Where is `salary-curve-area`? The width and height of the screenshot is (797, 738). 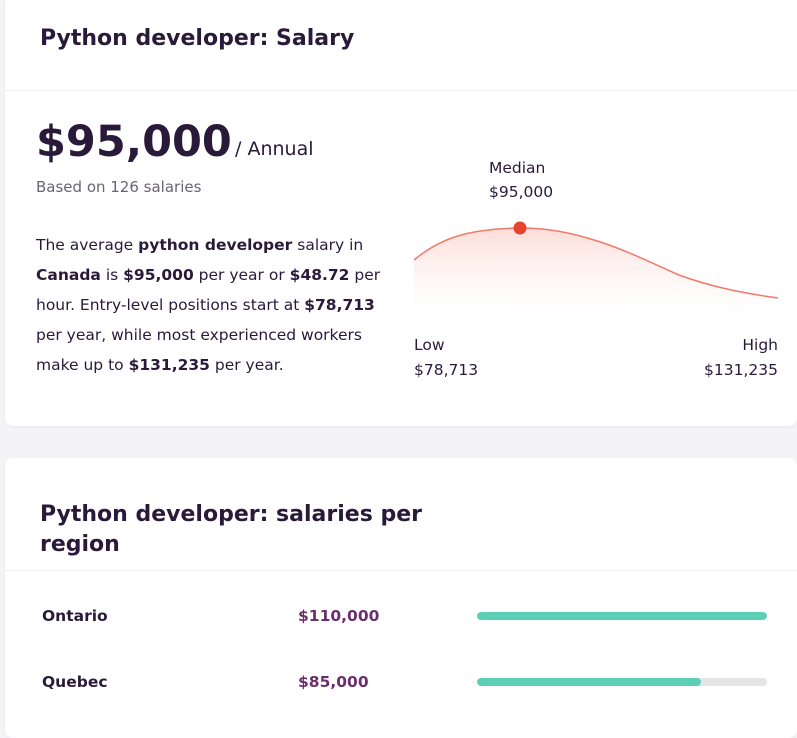
salary-curve-area is located at coordinates (596, 278).